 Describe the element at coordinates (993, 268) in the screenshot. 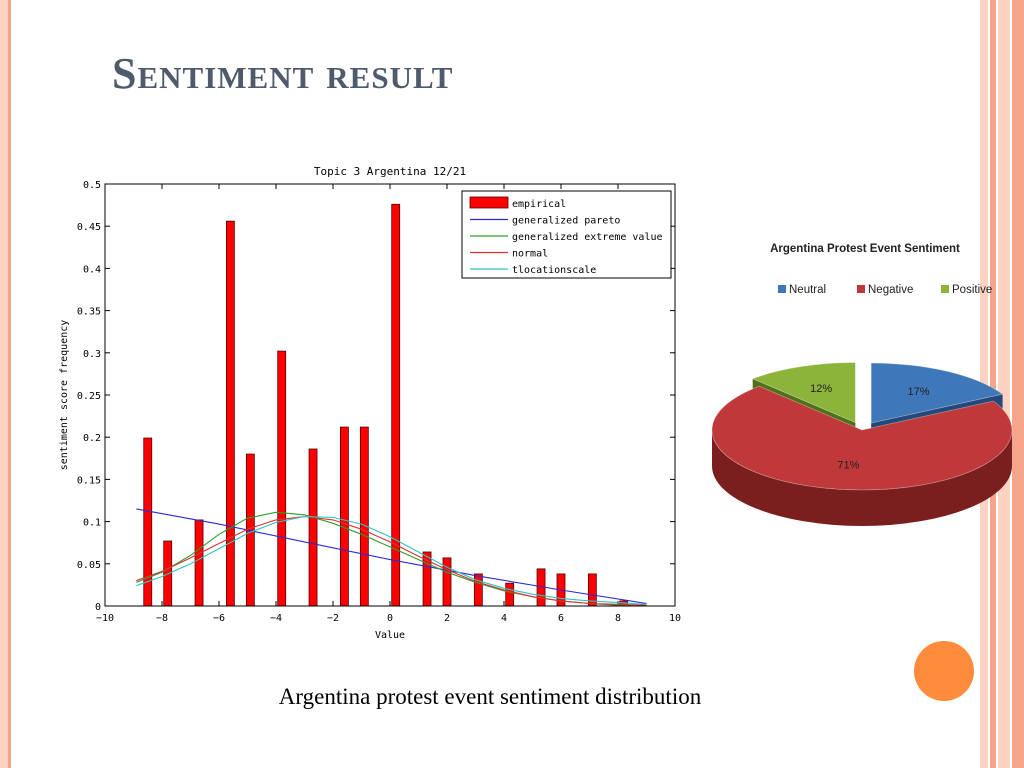

I see `right-stripe-top-b` at that location.